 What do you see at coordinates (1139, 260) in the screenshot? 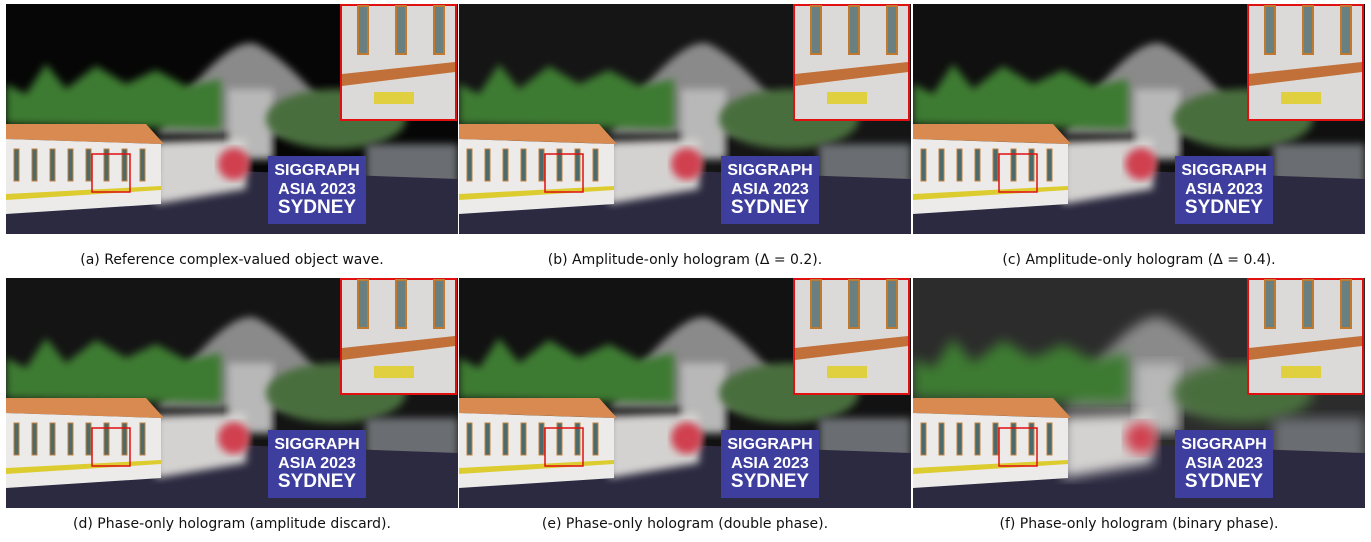
I see `caption: (c) Amplitude-only hologram (Δ = 0.4).` at bounding box center [1139, 260].